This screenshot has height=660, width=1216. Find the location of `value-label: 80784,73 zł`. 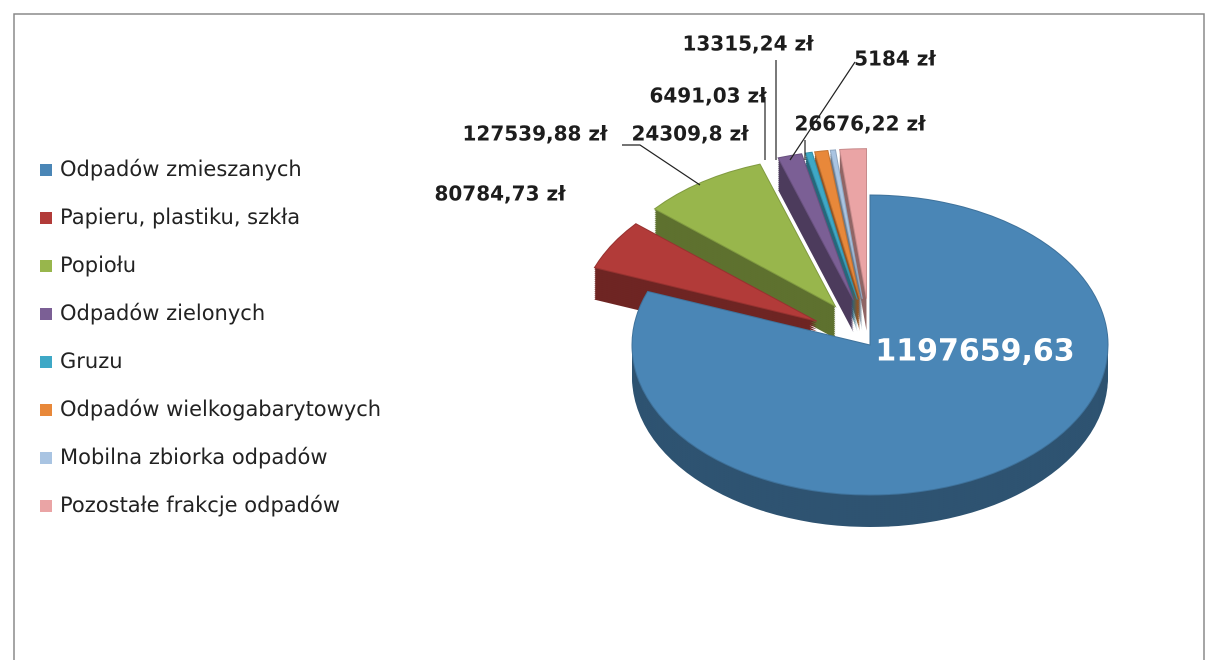

value-label: 80784,73 zł is located at coordinates (500, 194).